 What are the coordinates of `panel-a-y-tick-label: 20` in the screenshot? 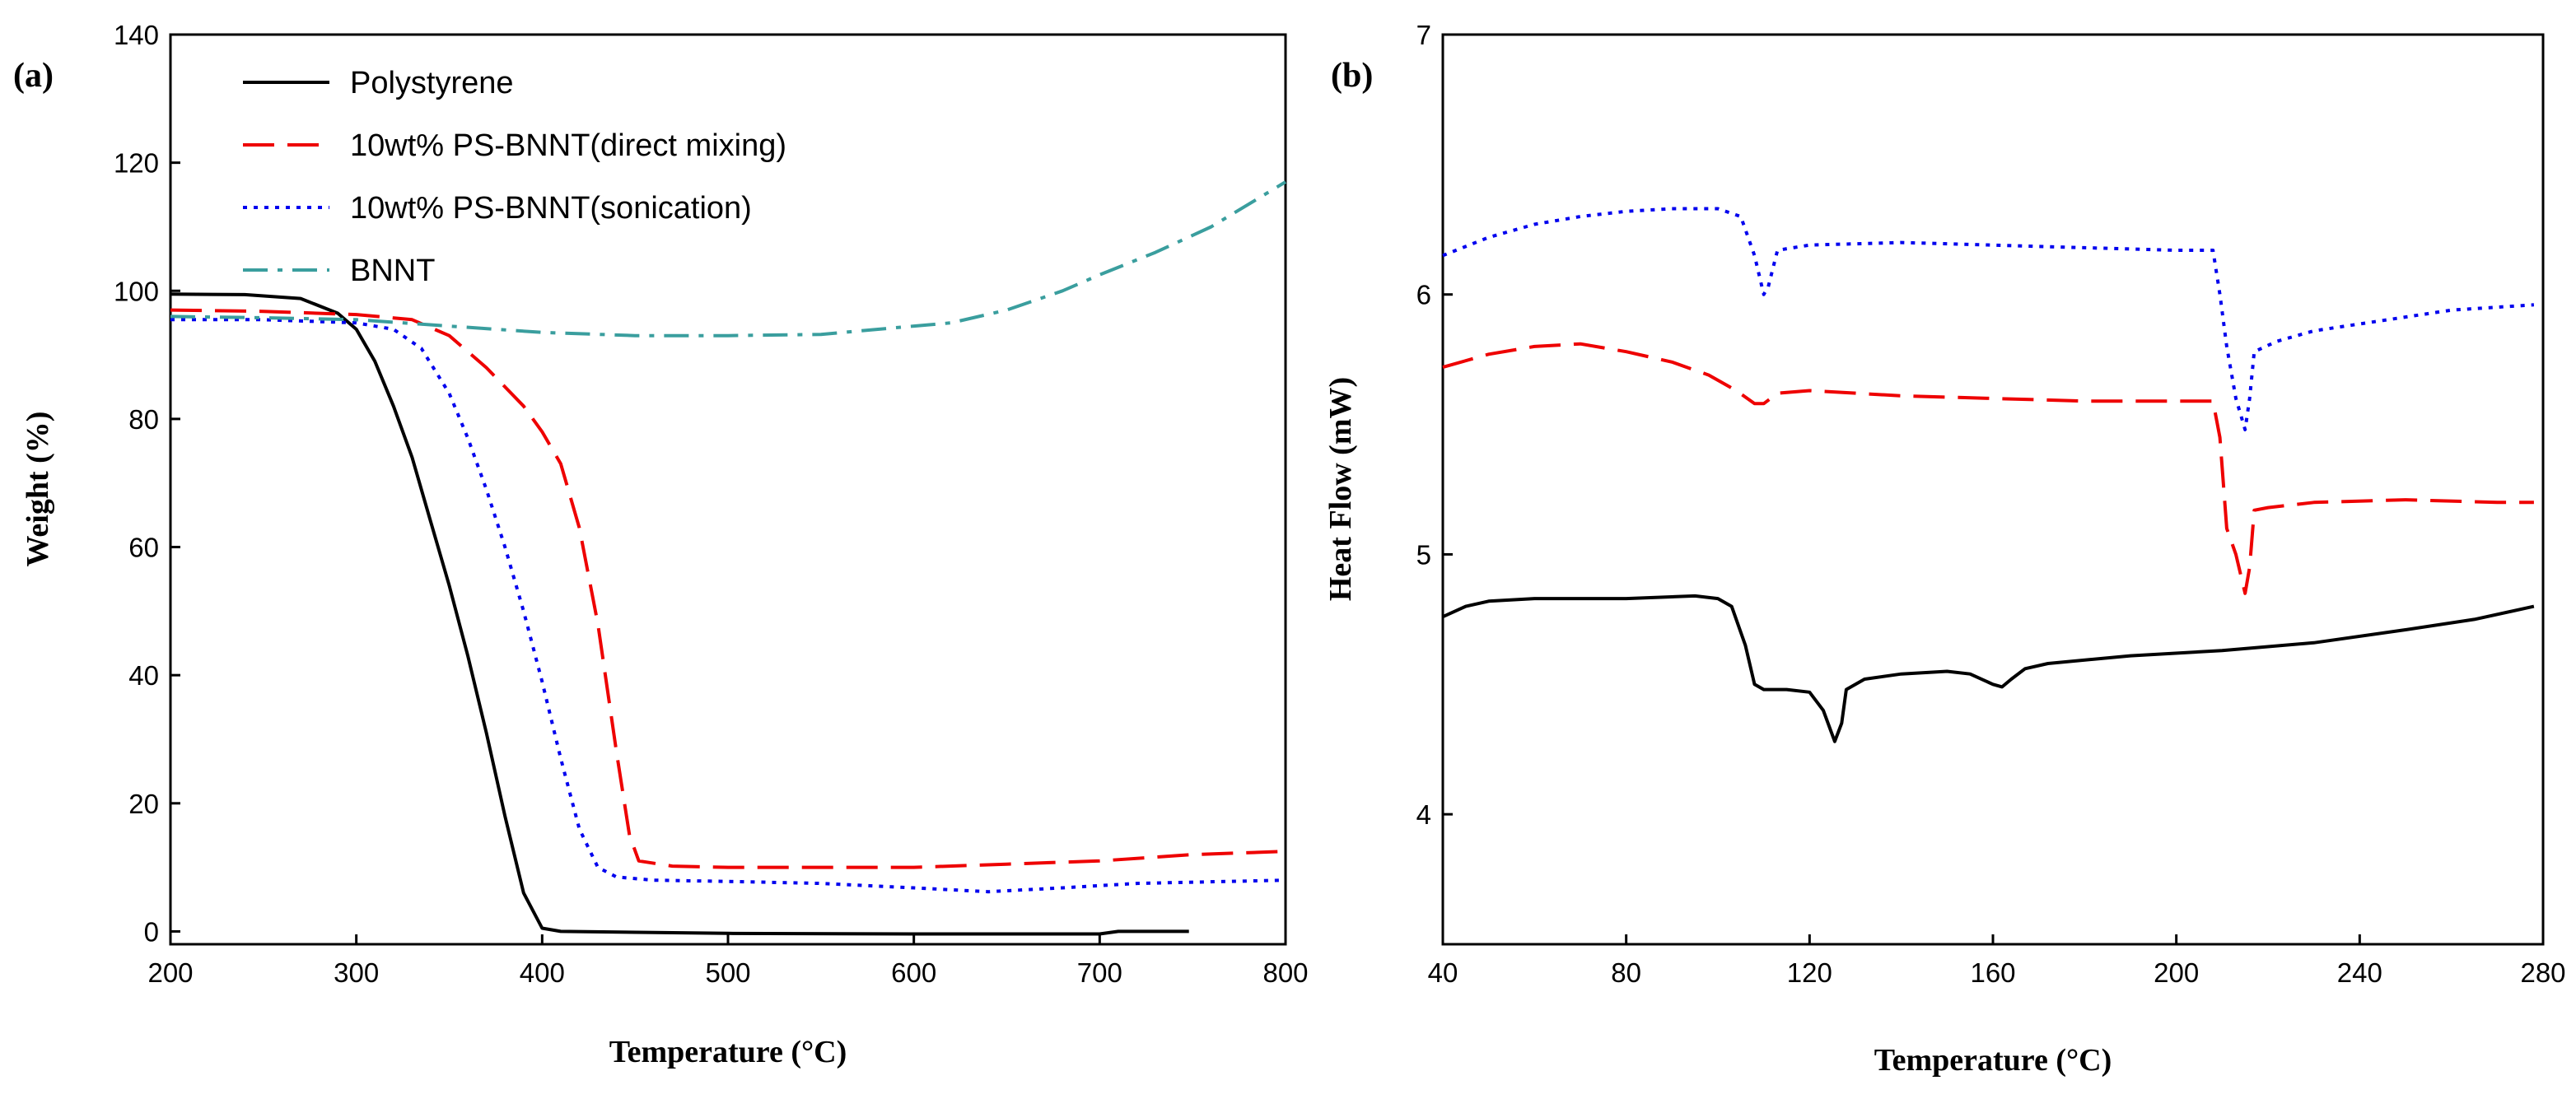 It's located at (143, 804).